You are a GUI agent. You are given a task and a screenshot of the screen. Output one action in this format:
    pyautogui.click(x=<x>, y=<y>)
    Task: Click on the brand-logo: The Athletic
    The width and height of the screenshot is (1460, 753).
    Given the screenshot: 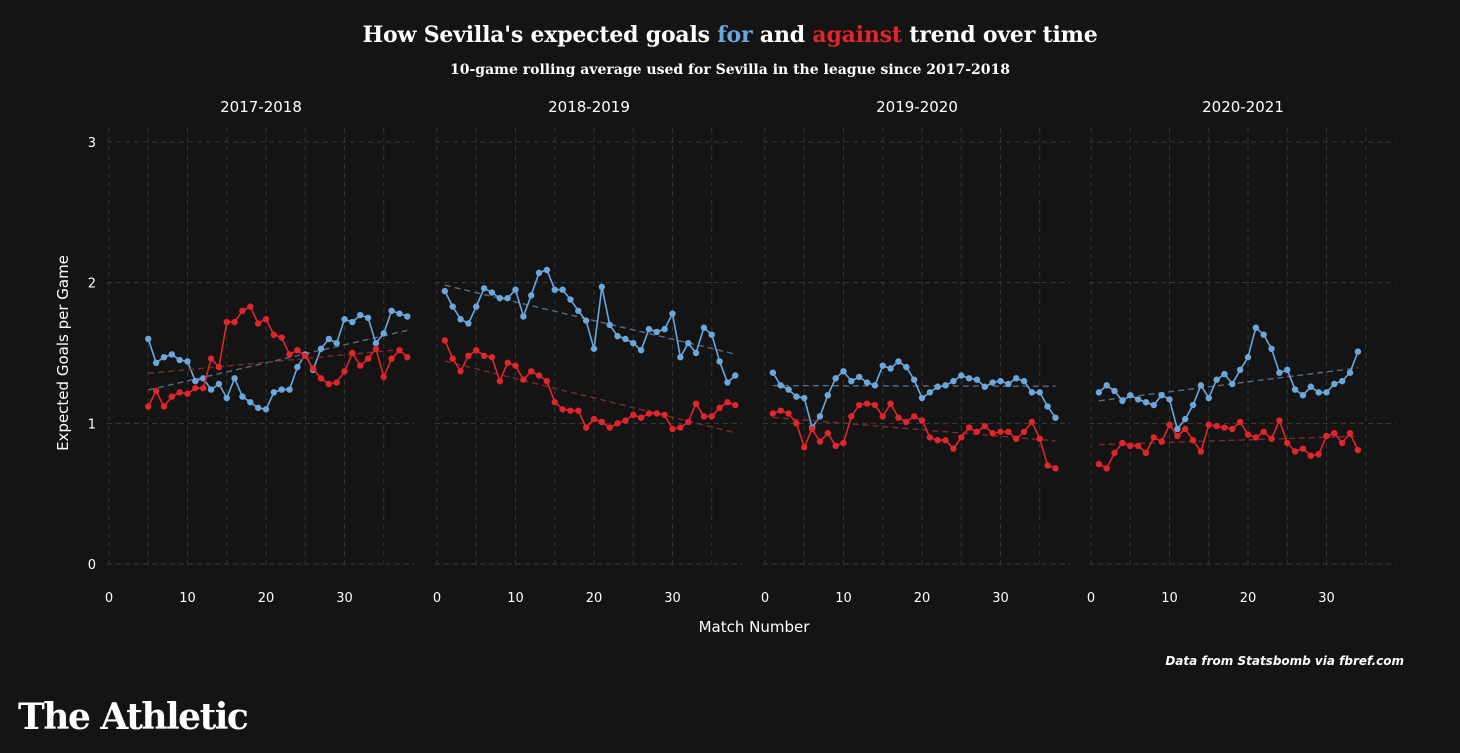 What is the action you would take?
    pyautogui.click(x=133, y=717)
    